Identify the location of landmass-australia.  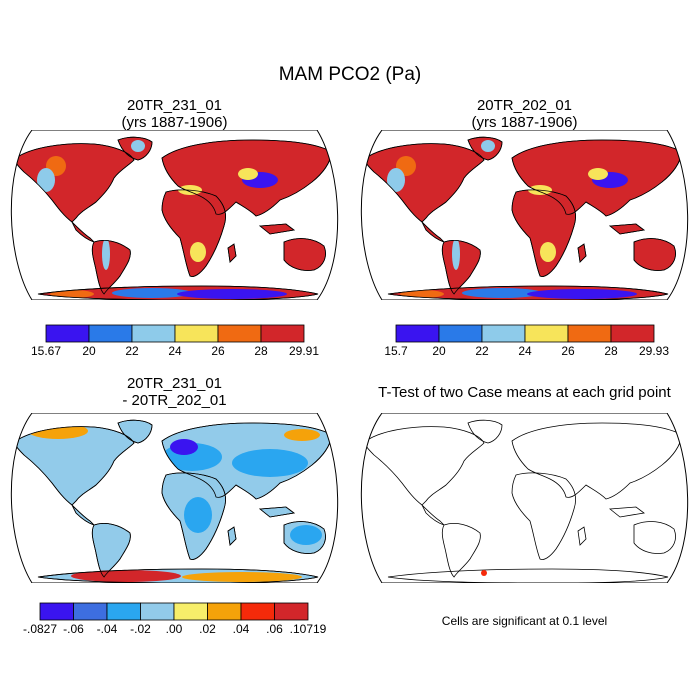
(654, 537).